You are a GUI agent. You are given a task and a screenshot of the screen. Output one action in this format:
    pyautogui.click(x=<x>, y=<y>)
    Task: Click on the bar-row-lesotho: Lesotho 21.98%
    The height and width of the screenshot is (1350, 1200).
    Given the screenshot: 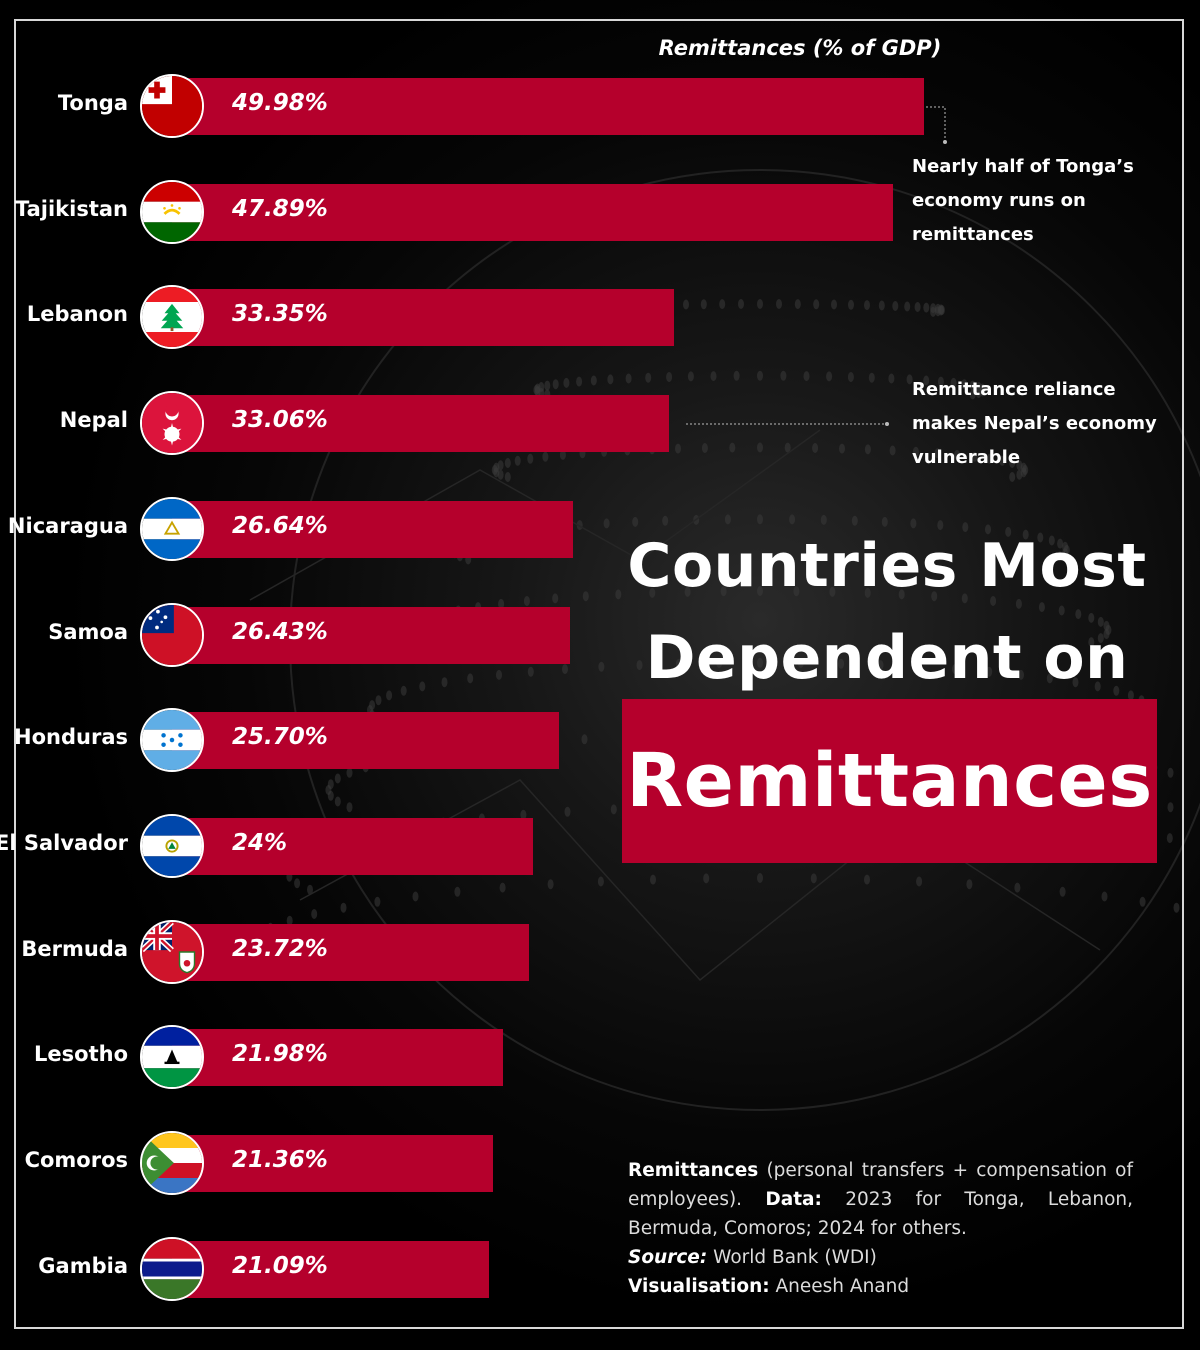 What is the action you would take?
    pyautogui.click(x=600, y=1057)
    